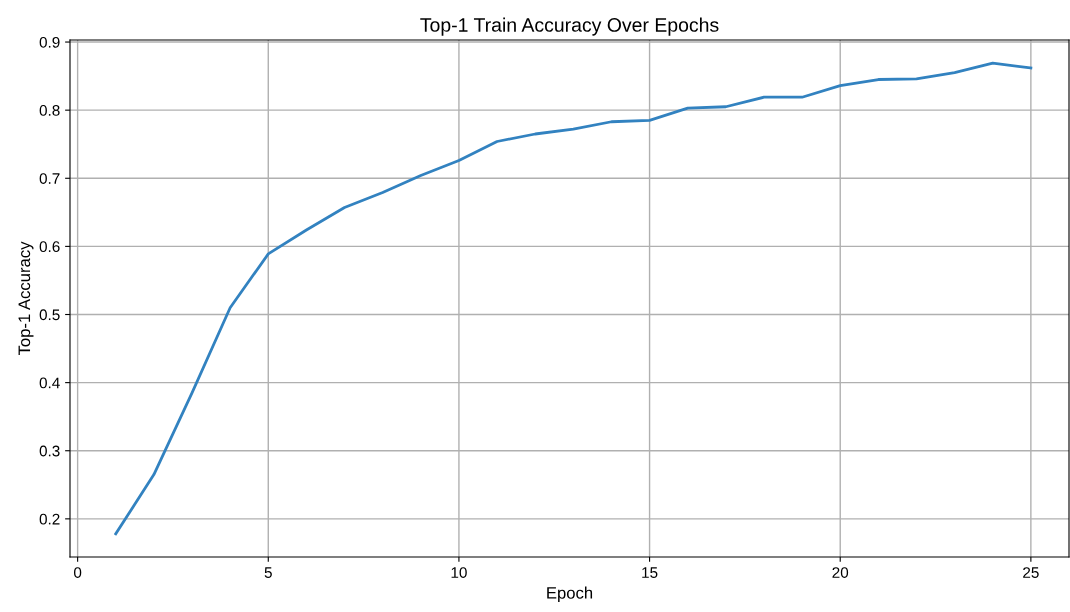 This screenshot has height=612, width=1070. I want to click on y-tick-label: 0.5, so click(49, 315).